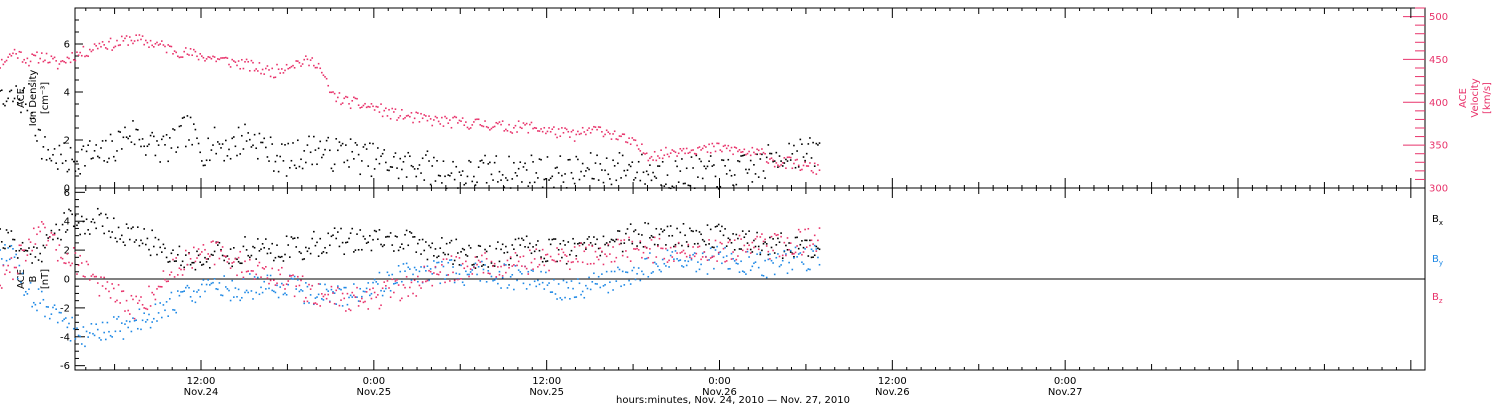  I want to click on legend-entry: By, so click(1437, 260).